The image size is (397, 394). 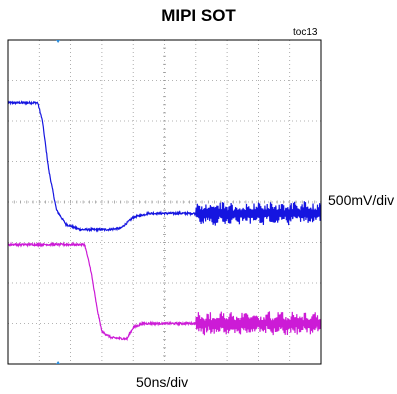 What do you see at coordinates (58, 202) in the screenshot?
I see `trigger-markers` at bounding box center [58, 202].